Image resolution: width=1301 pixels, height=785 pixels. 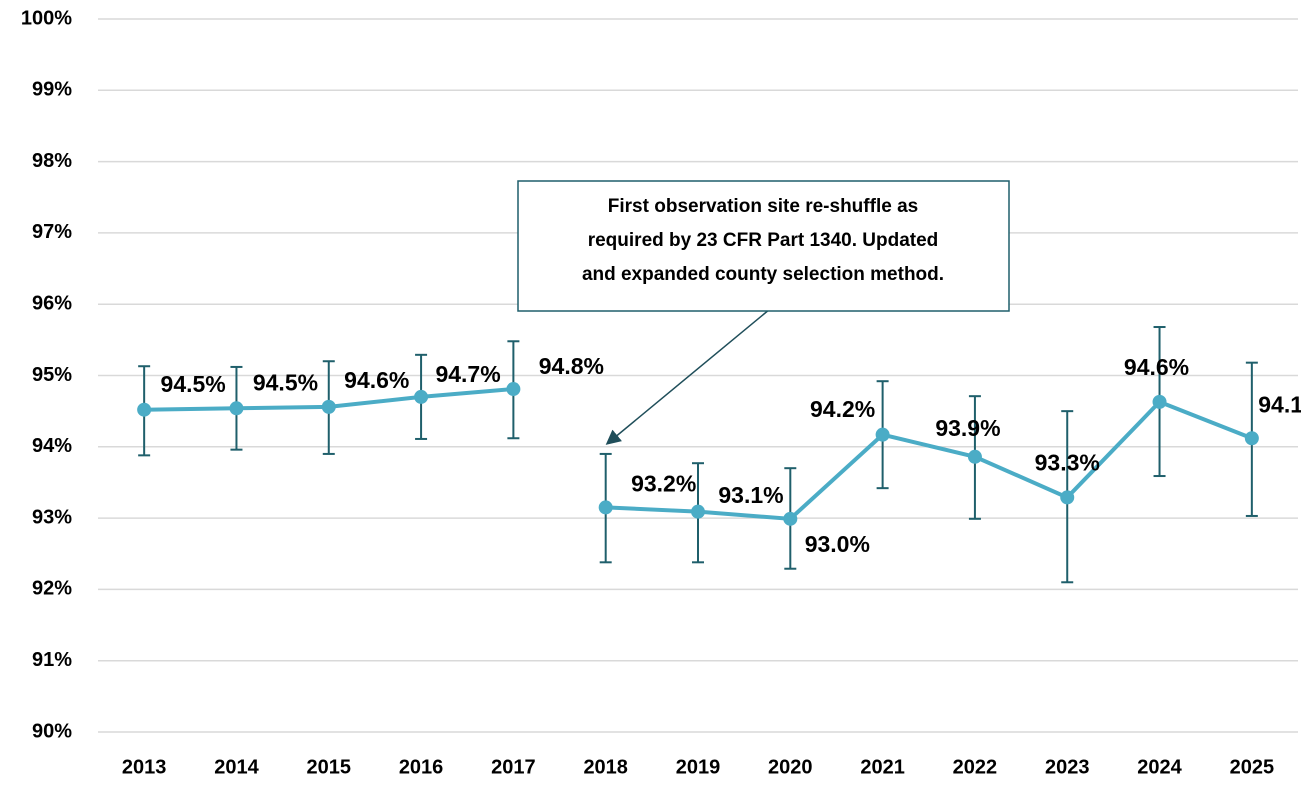 What do you see at coordinates (698, 767) in the screenshot?
I see `x-tick-label: 2019` at bounding box center [698, 767].